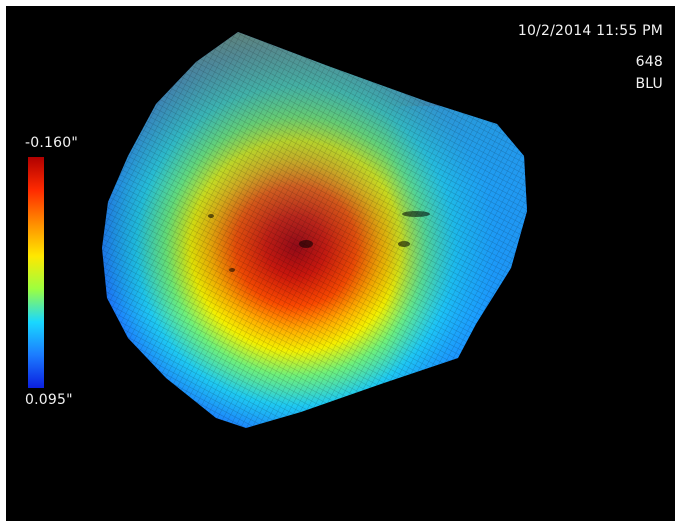  What do you see at coordinates (51, 143) in the screenshot?
I see `legend-max-label: -0.160"` at bounding box center [51, 143].